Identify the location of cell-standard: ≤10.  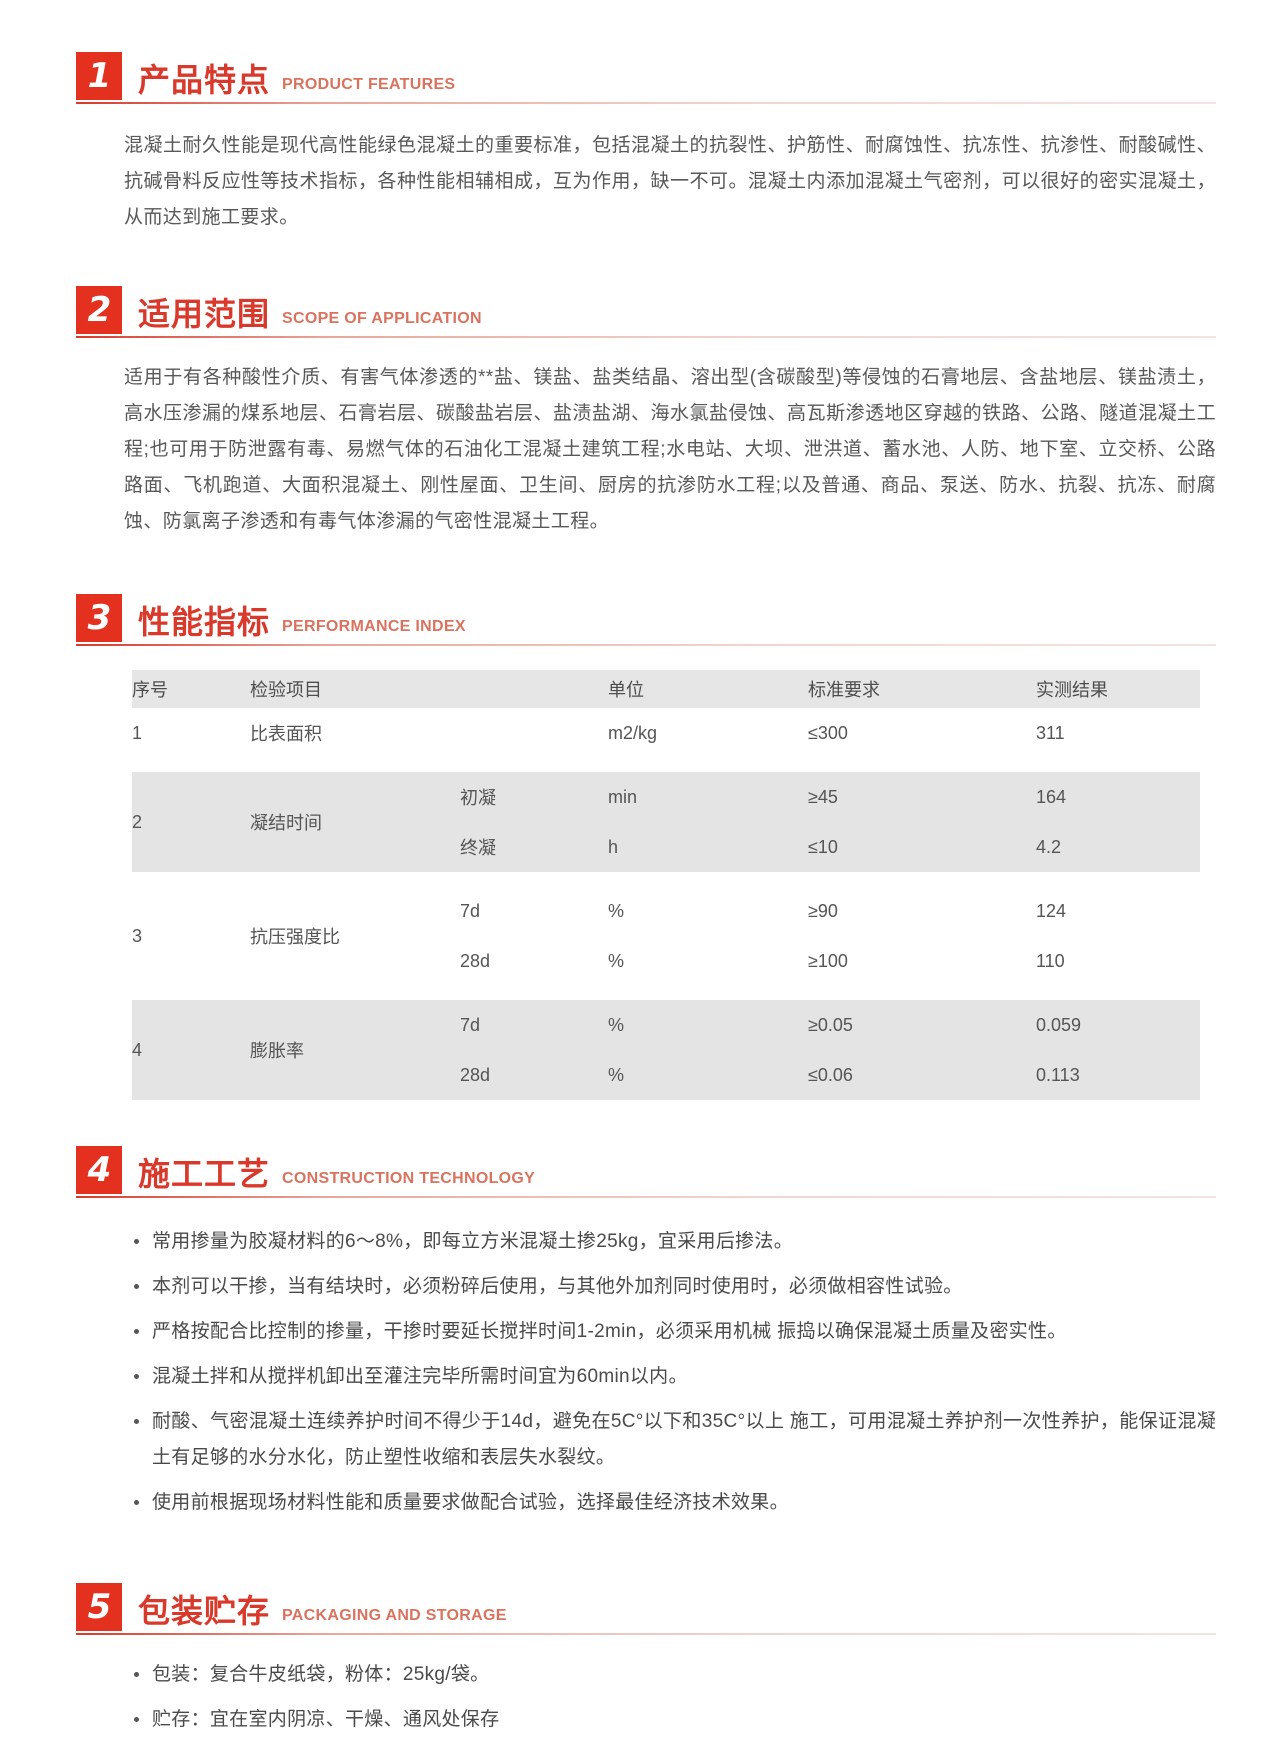
(823, 846).